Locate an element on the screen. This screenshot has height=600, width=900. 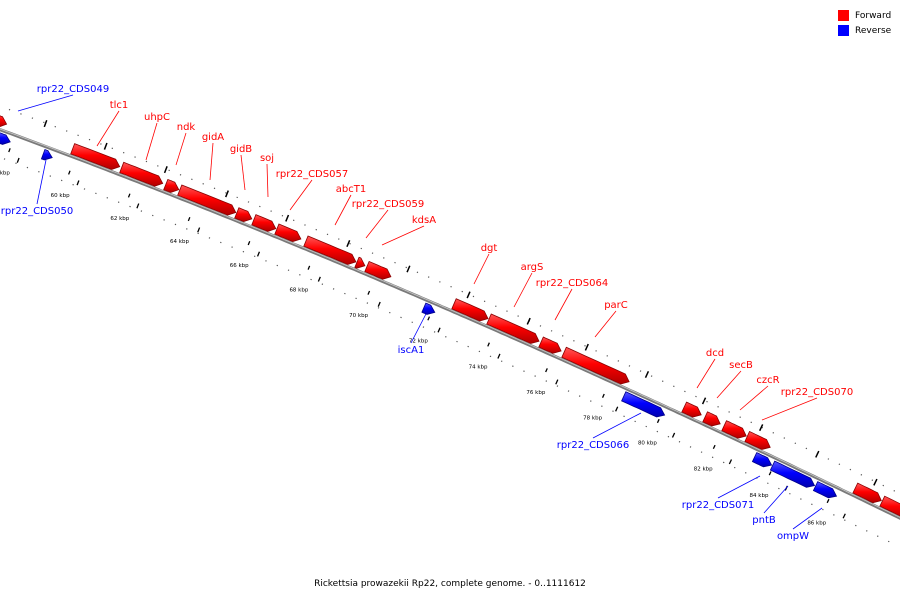
leader-abct1 is located at coordinates (343, 210).